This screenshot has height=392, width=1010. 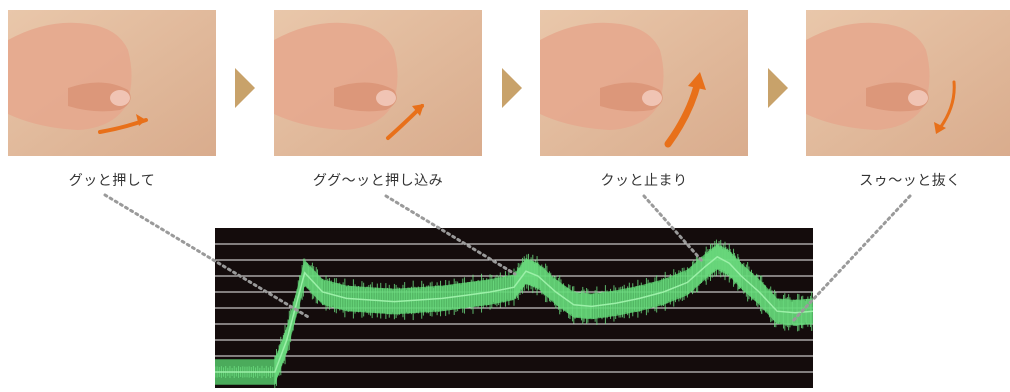 I want to click on up-bold-curve-icon, so click(x=683, y=113).